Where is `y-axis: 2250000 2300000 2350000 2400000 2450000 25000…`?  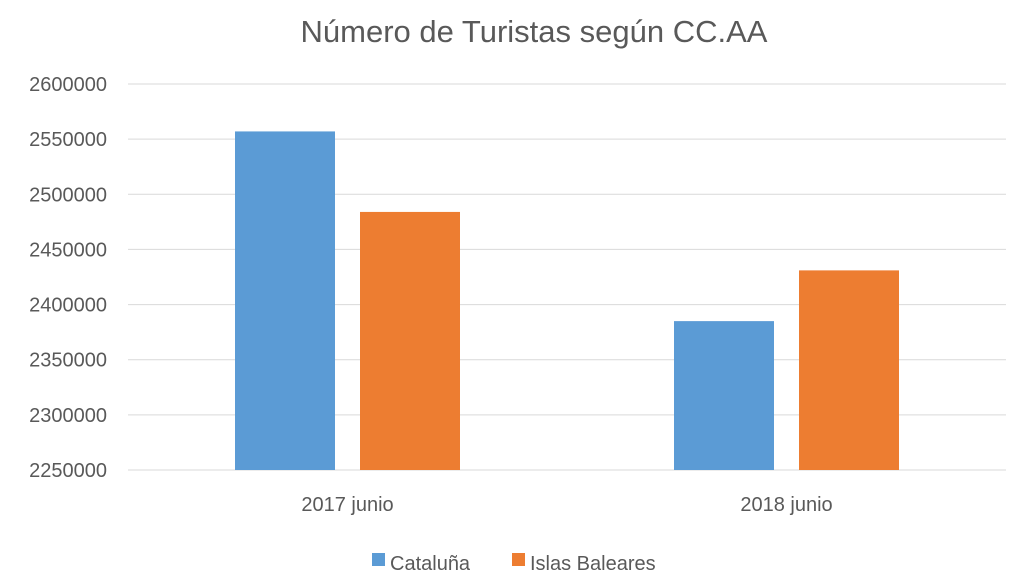 y-axis: 2250000 2300000 2350000 2400000 2450000 25000… is located at coordinates (68, 278).